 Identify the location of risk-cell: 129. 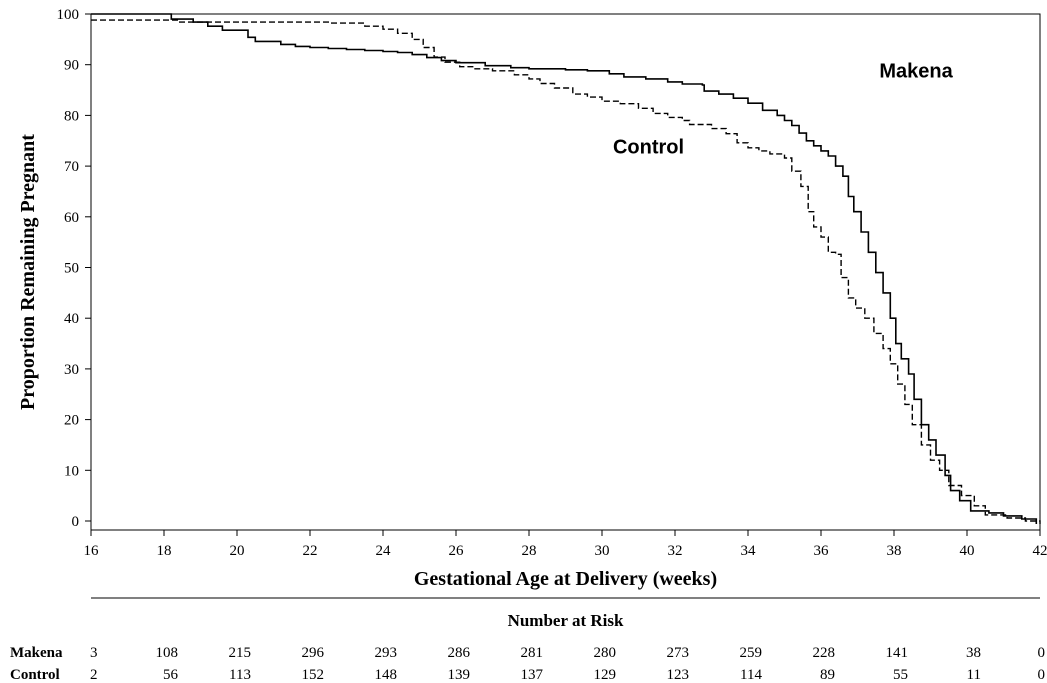
(605, 675).